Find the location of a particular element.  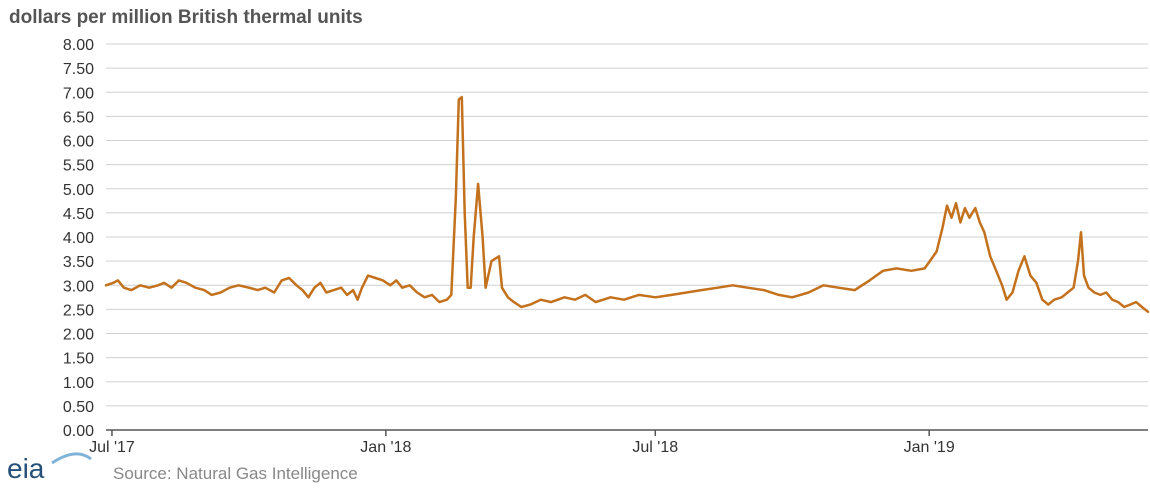

y-tick-label: 4.00 is located at coordinates (78, 238).